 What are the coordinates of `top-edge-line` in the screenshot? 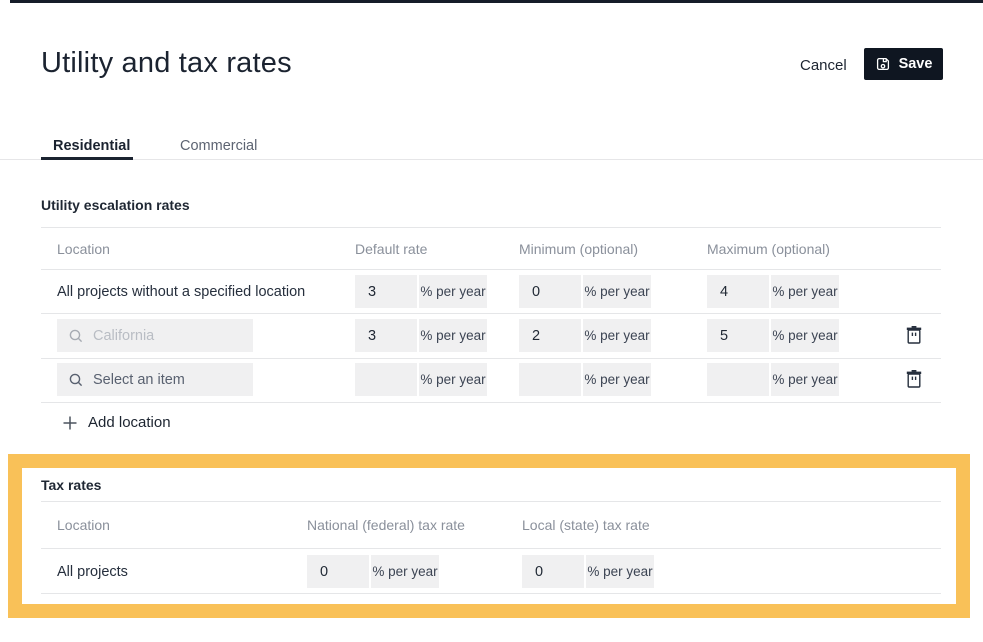 It's located at (496, 1).